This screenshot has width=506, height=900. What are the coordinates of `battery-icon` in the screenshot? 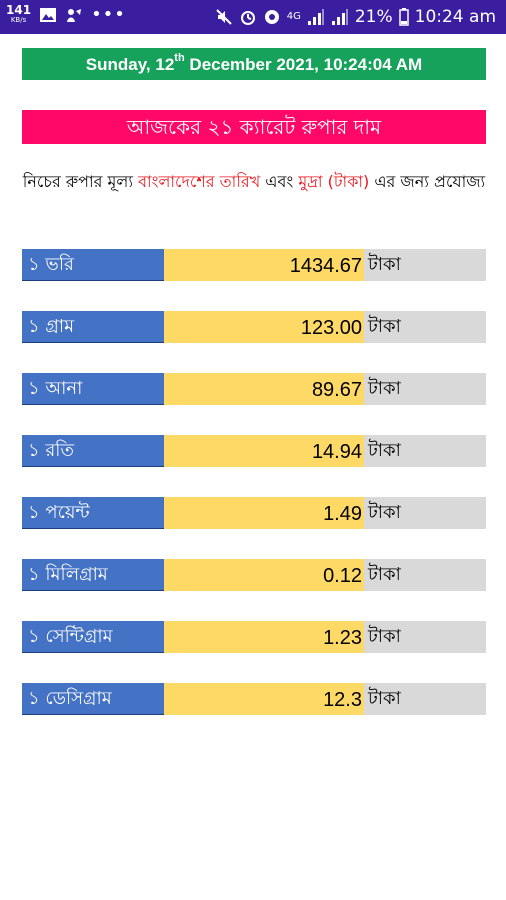 It's located at (403, 17).